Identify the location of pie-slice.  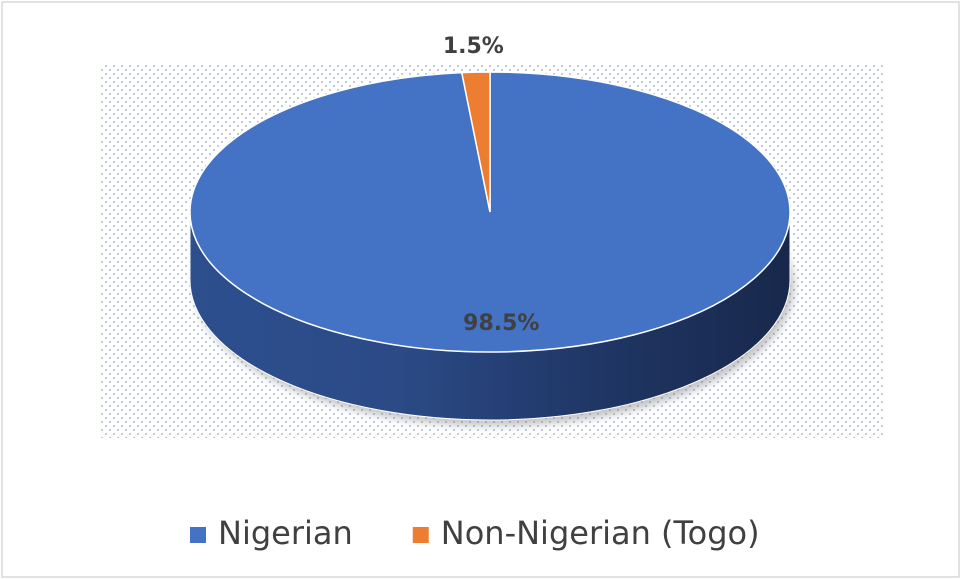
(475, 142).